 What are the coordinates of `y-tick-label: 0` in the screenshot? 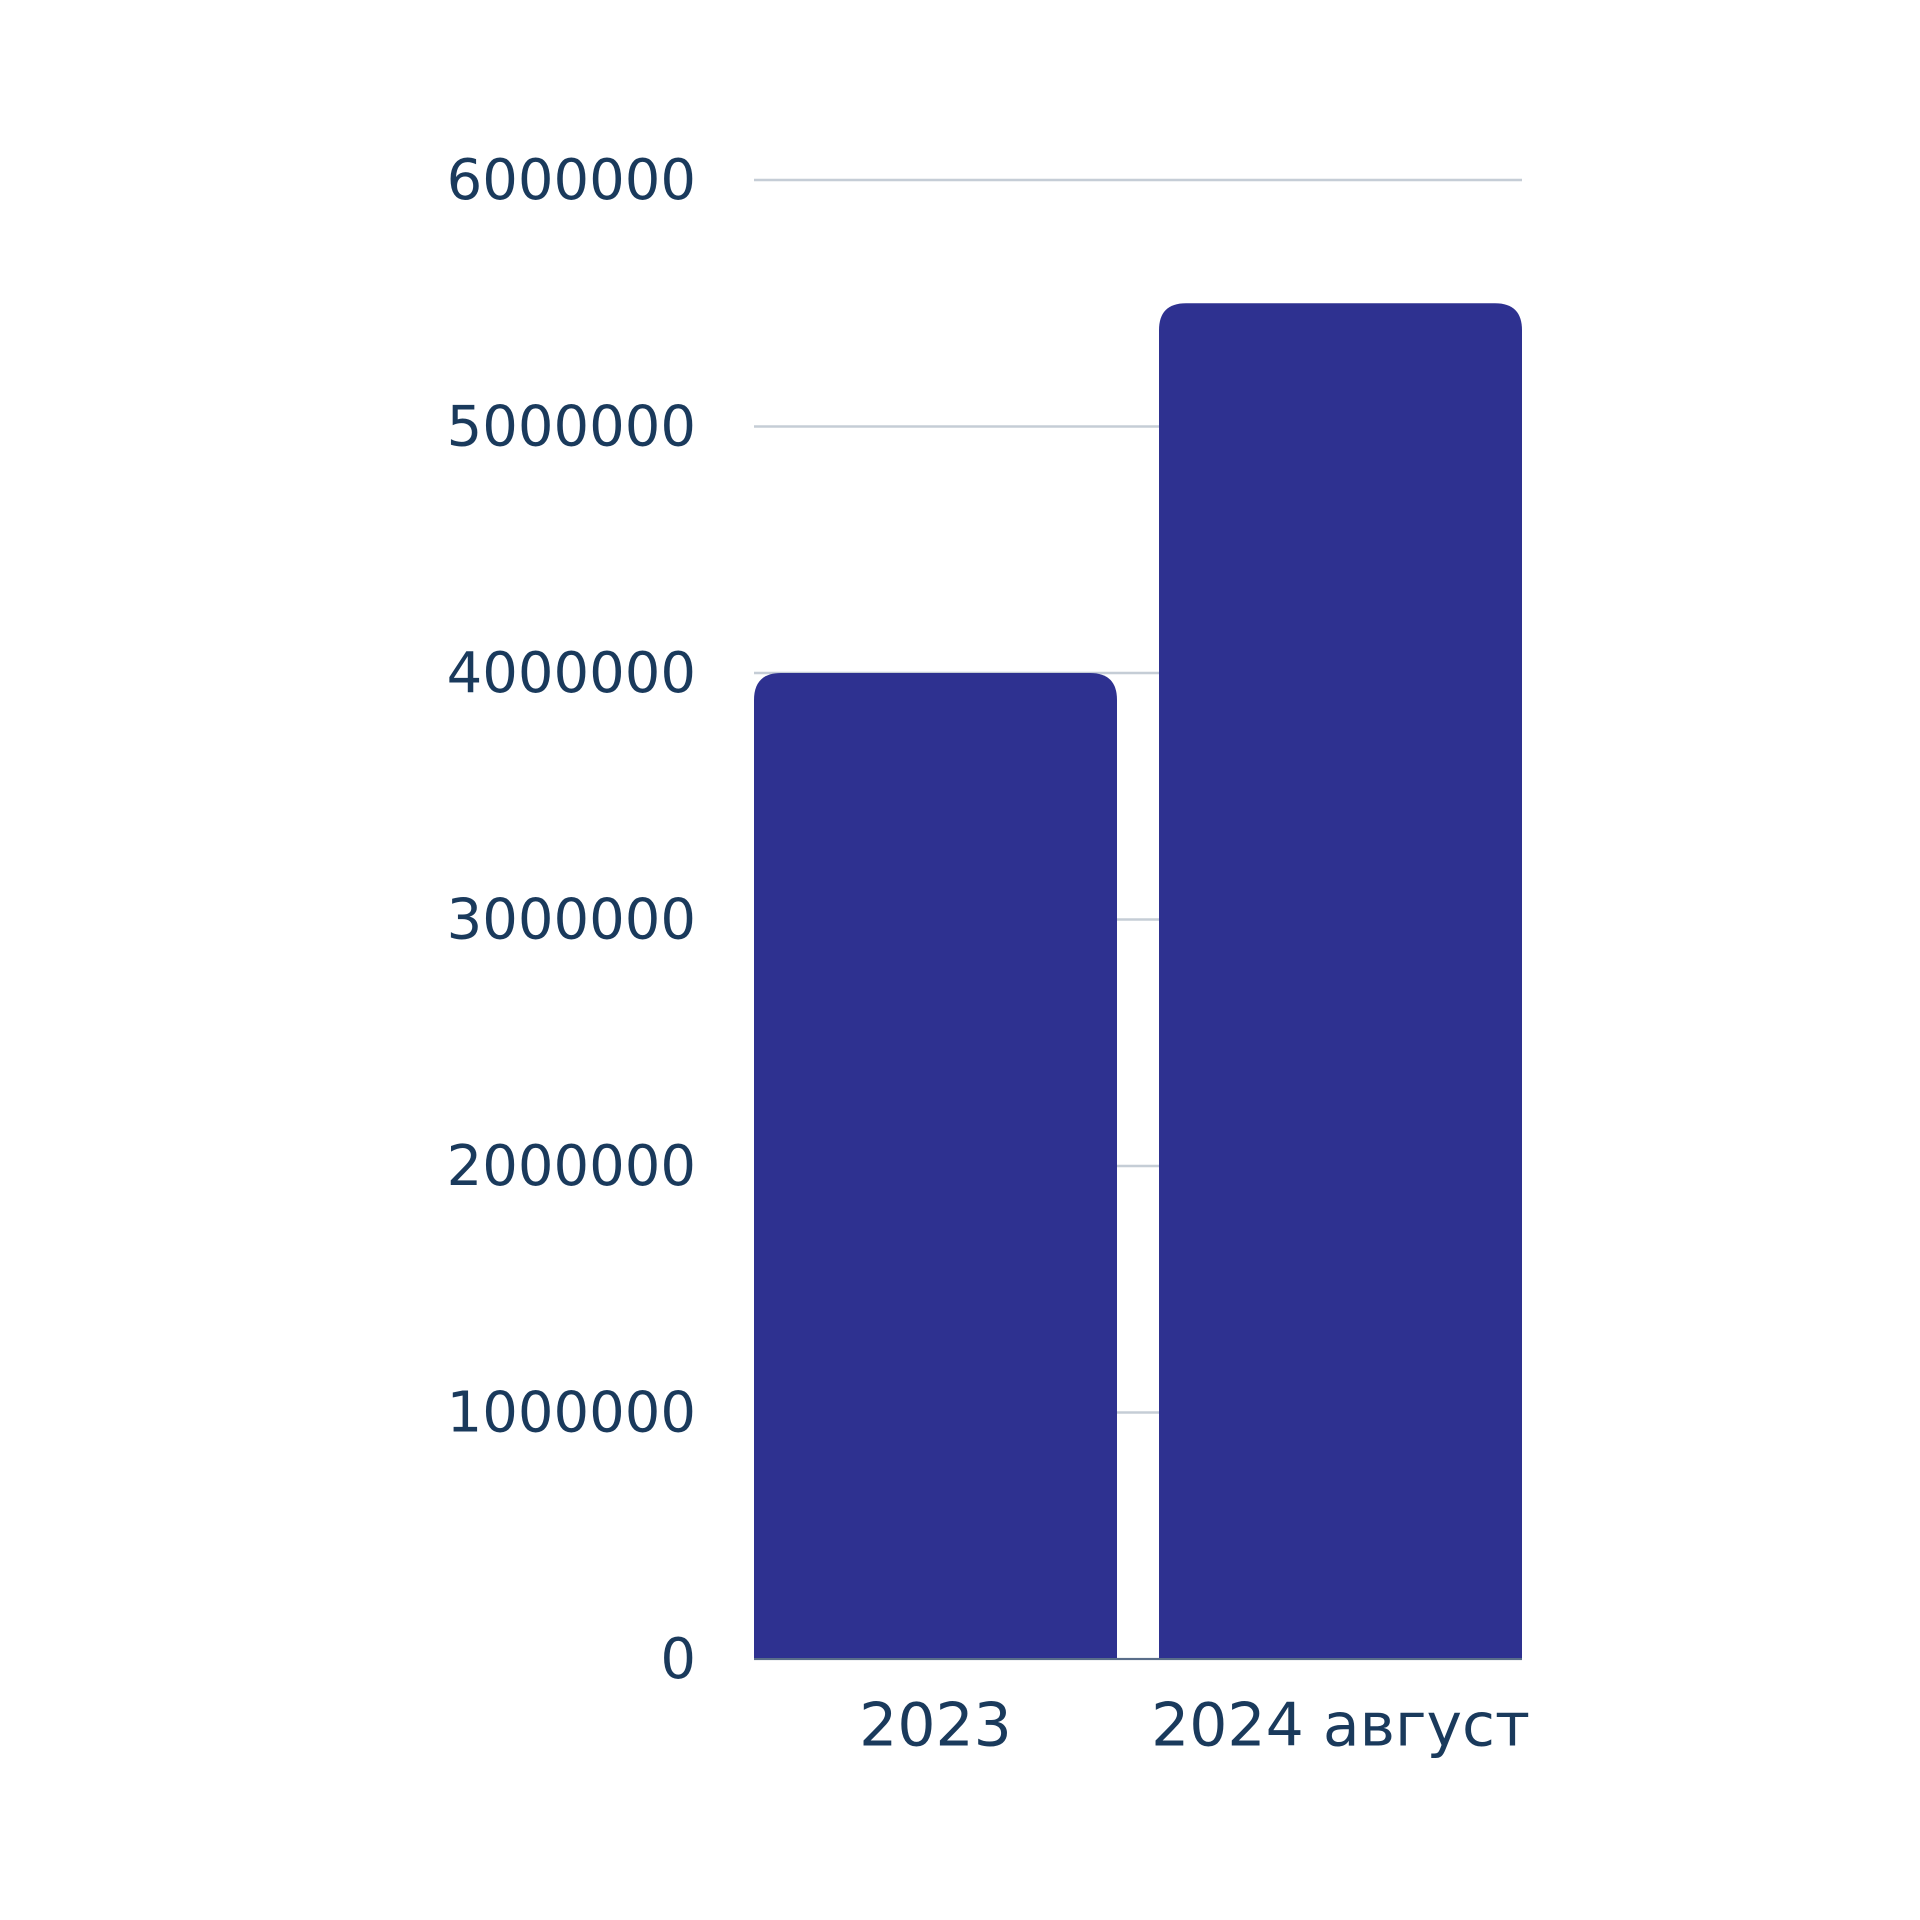 It's located at (678, 1659).